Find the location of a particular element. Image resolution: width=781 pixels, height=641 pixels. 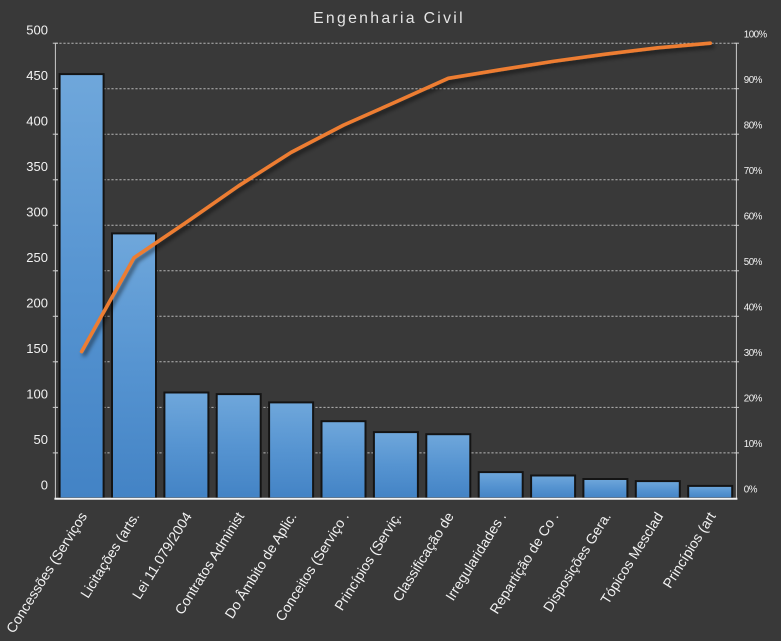

svg-text: 400 is located at coordinates (37, 121).